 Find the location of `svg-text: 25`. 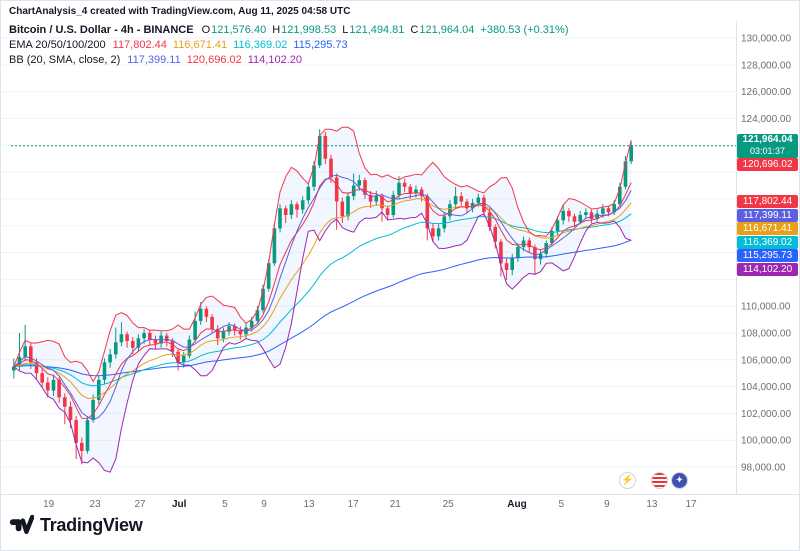

svg-text: 25 is located at coordinates (449, 504).